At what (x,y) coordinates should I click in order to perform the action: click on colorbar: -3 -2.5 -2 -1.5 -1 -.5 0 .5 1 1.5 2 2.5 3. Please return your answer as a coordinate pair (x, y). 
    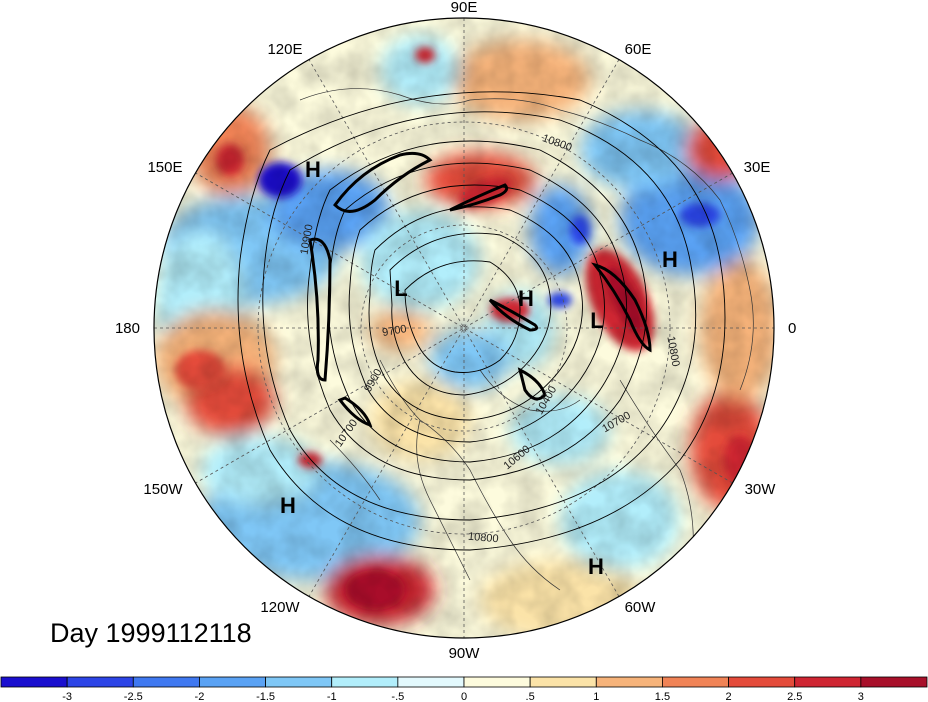
    Looking at the image, I should click on (464, 689).